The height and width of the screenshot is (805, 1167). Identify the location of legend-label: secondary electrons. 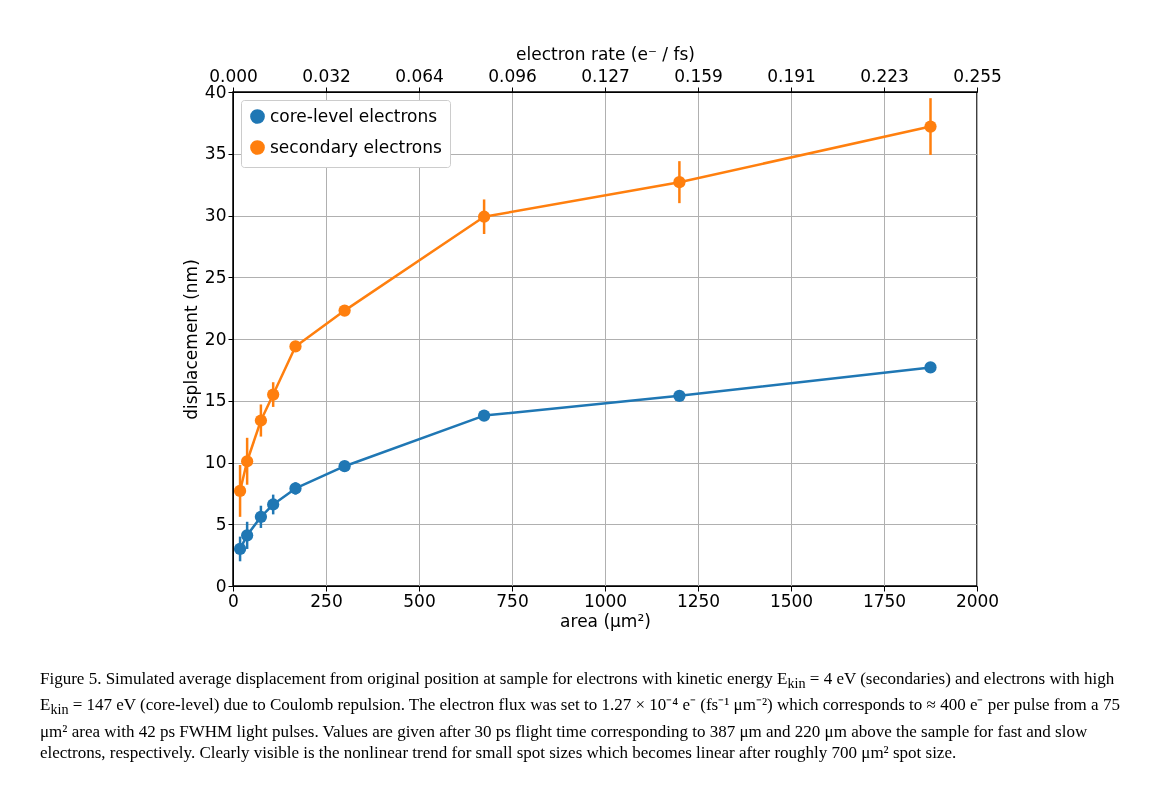
(356, 146).